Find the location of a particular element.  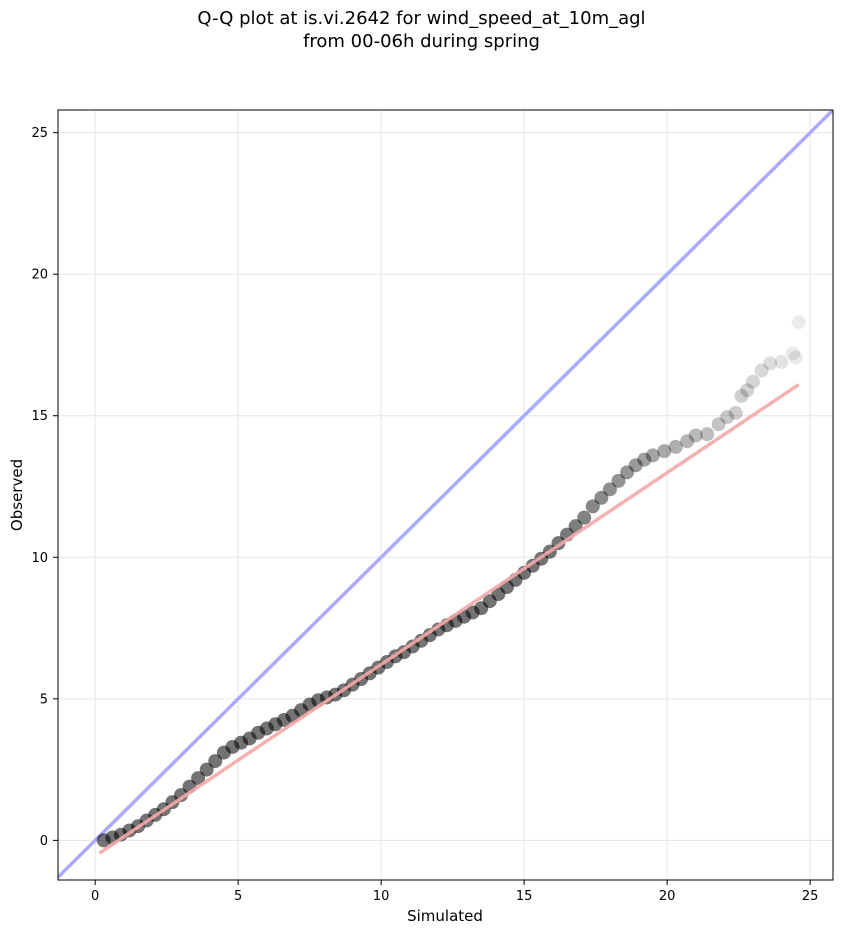

y-tick-label: 20 is located at coordinates (39, 275).